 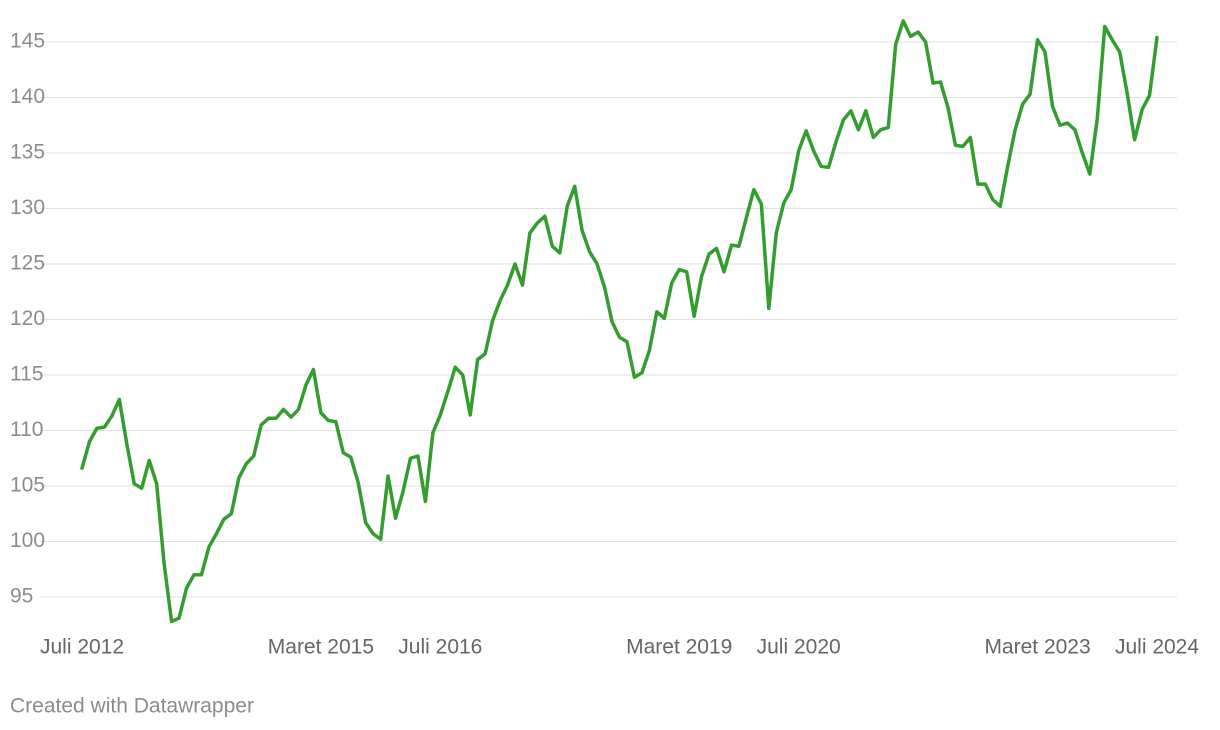 What do you see at coordinates (1037, 647) in the screenshot?
I see `x-tick-label: Maret 2023` at bounding box center [1037, 647].